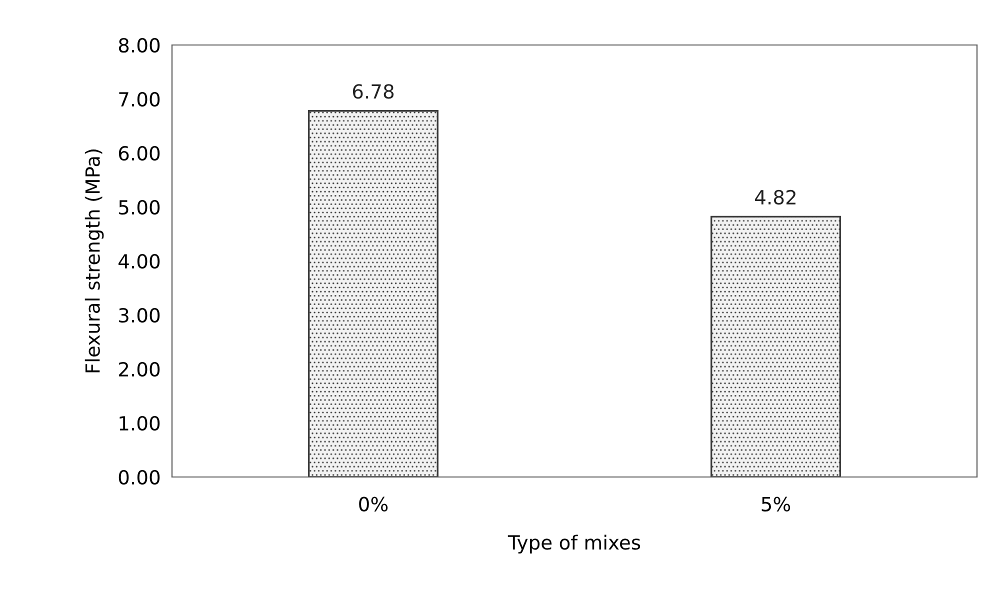 The height and width of the screenshot is (597, 994). I want to click on x-tick-label: 5%, so click(776, 504).